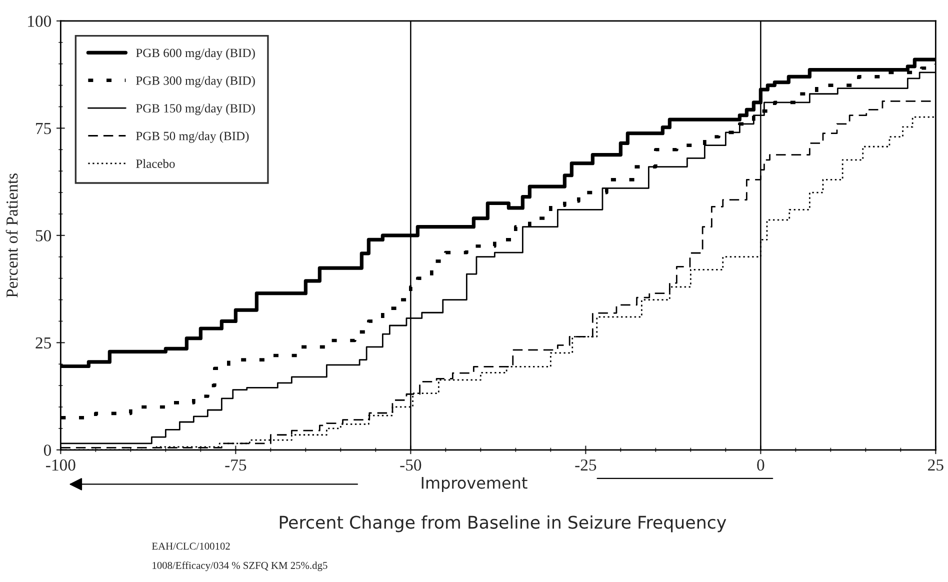  What do you see at coordinates (585, 465) in the screenshot?
I see `x-tick-label: -25` at bounding box center [585, 465].